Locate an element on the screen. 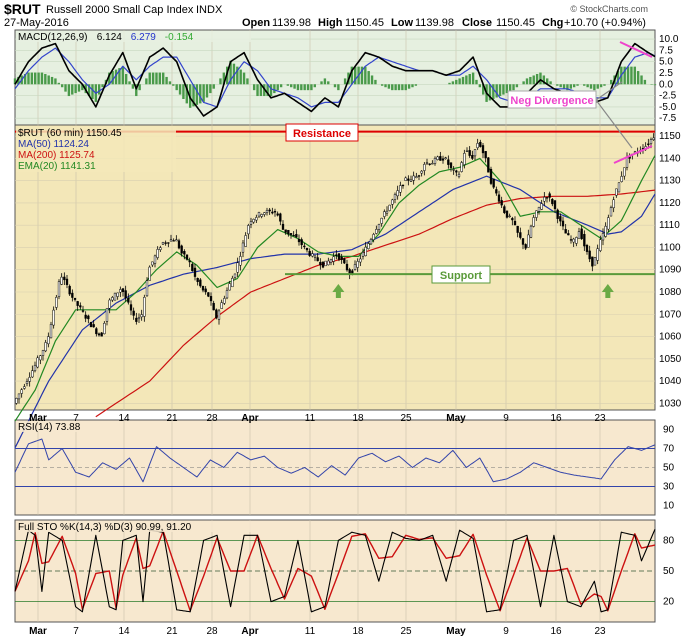  support-label: Support is located at coordinates (461, 276).